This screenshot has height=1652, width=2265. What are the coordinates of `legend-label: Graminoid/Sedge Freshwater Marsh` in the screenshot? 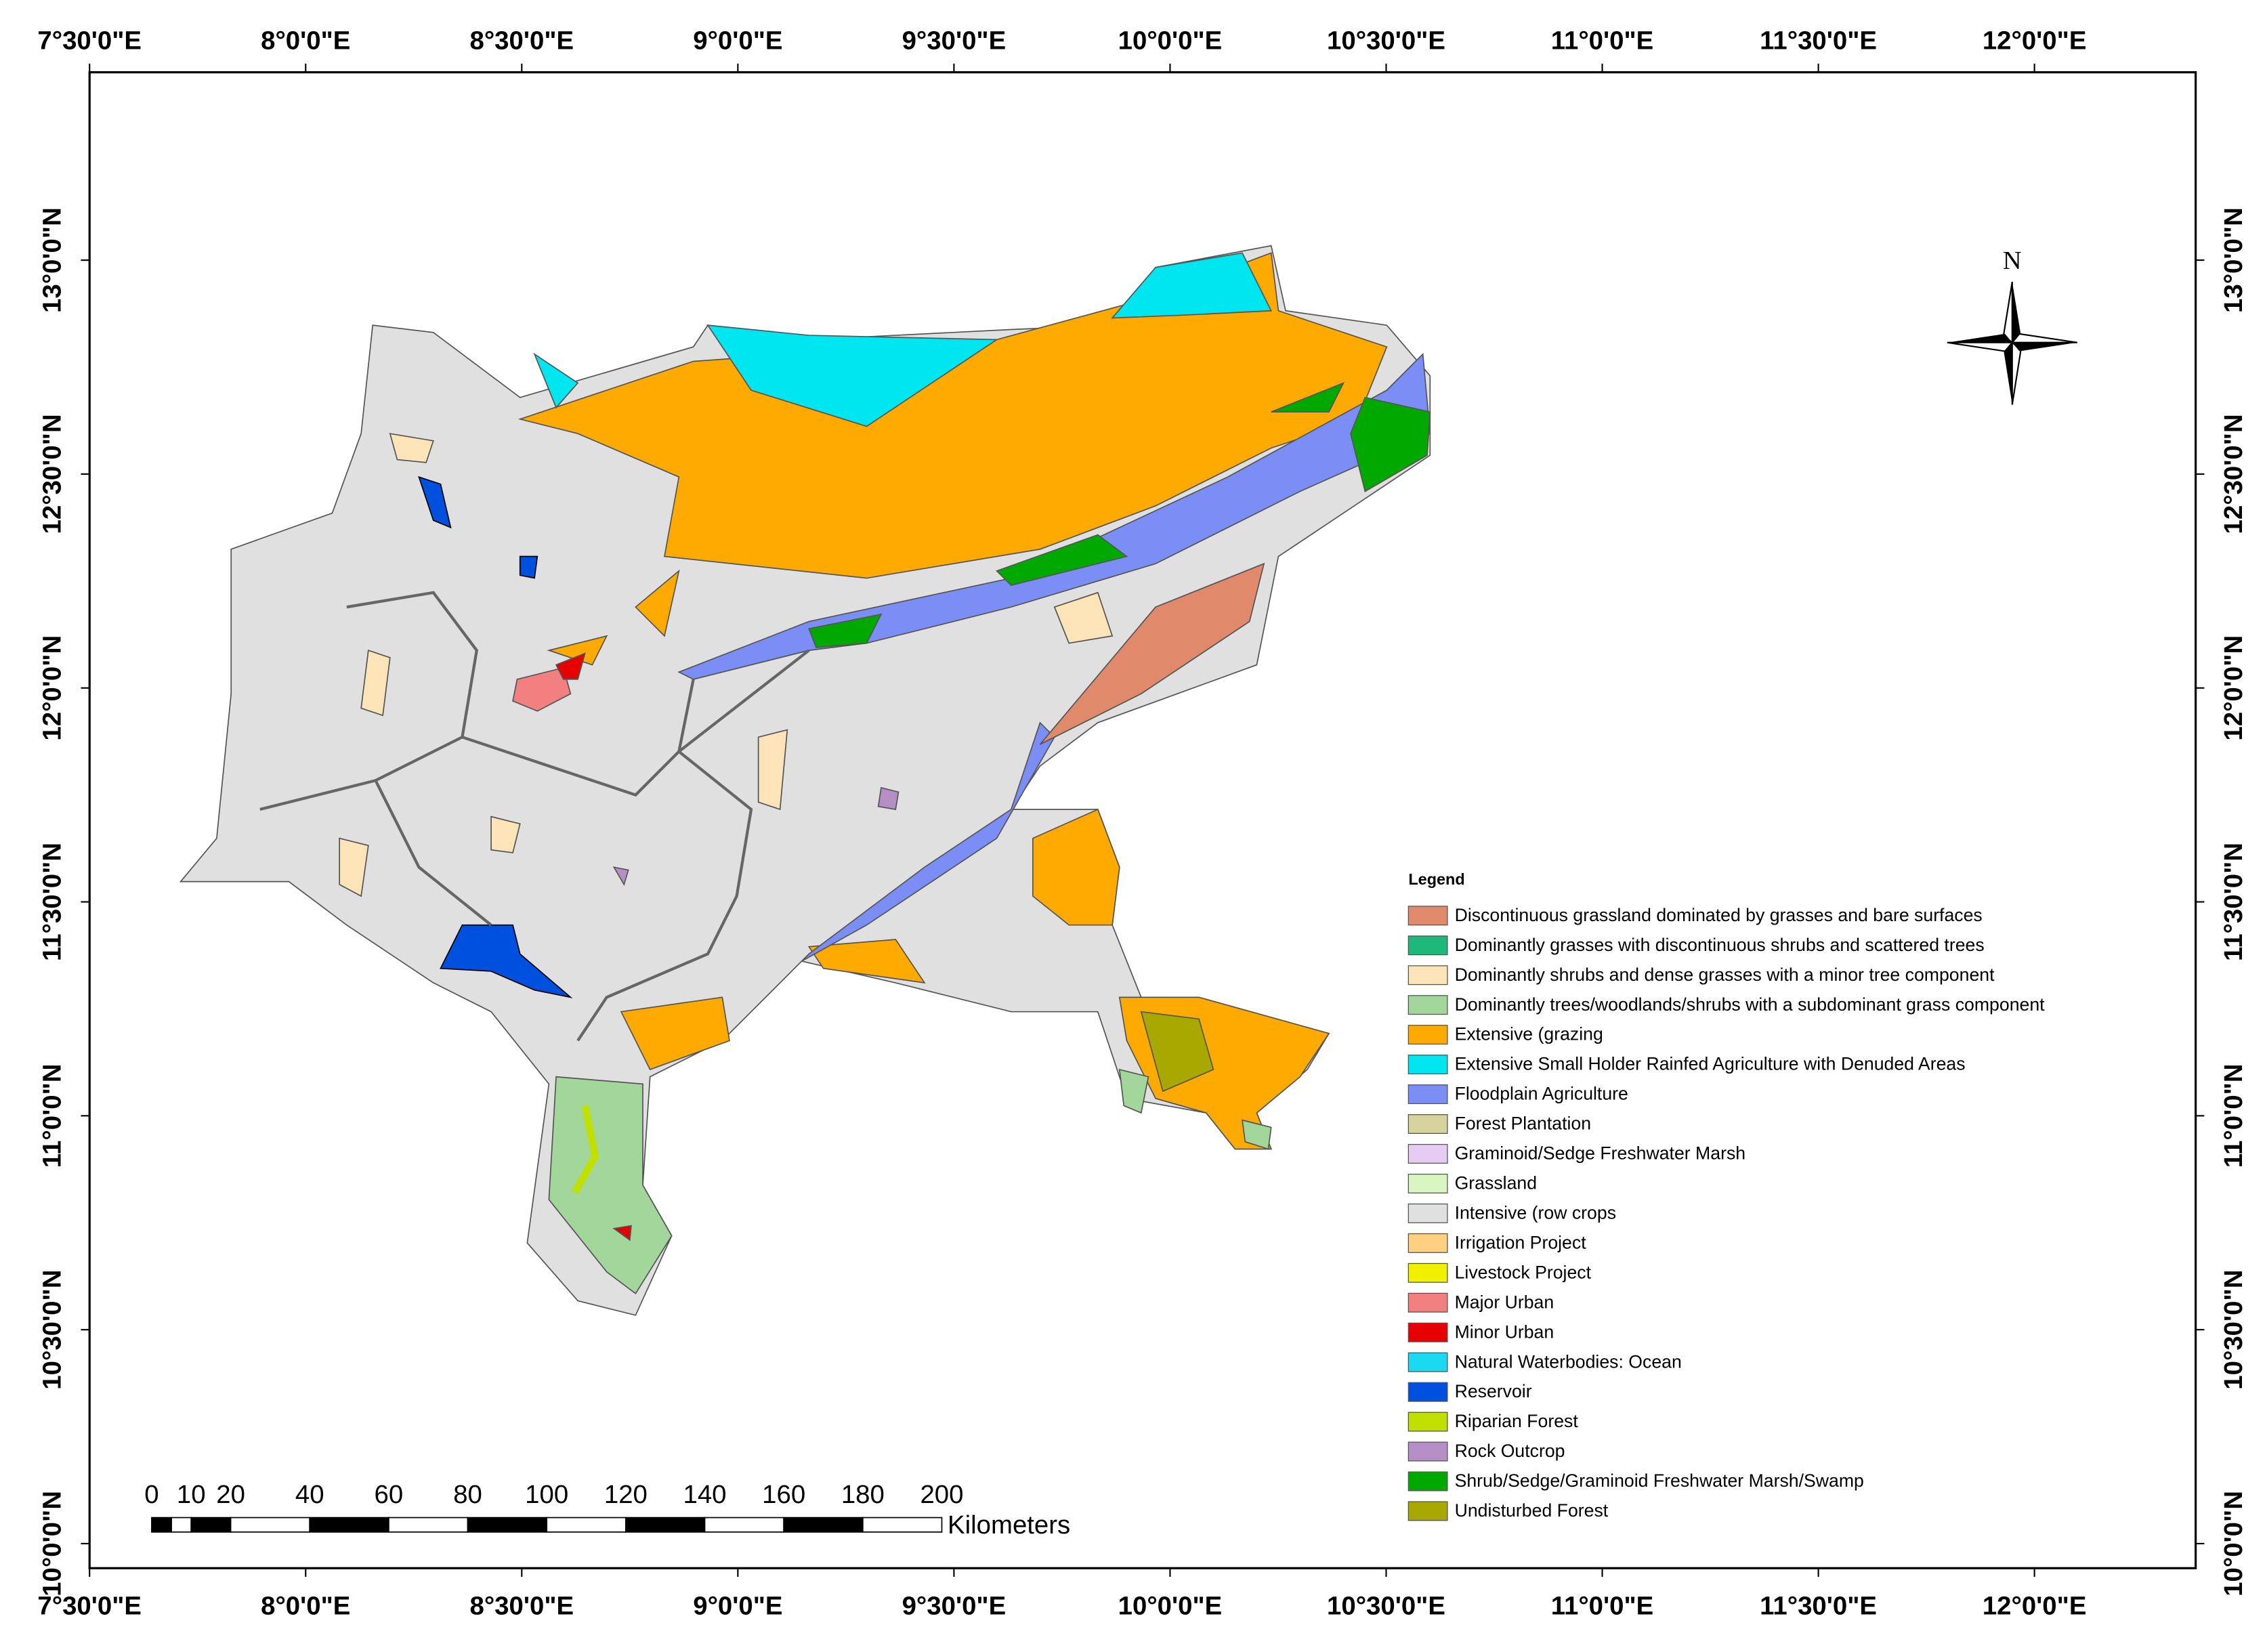 It's located at (1600, 1154).